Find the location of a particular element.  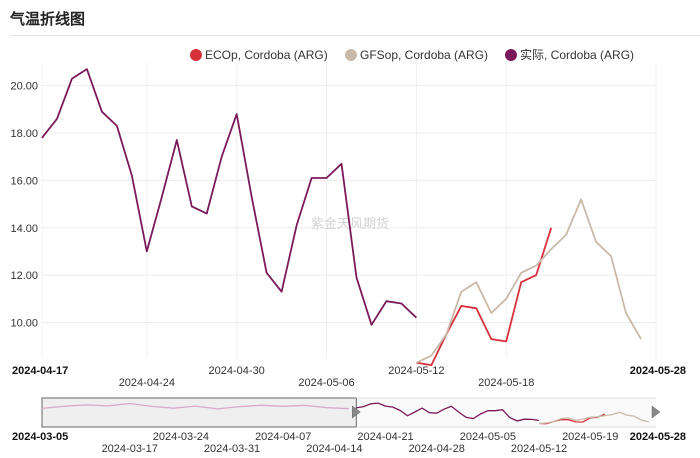

x-tick-label: 2024-04-30 is located at coordinates (237, 371).